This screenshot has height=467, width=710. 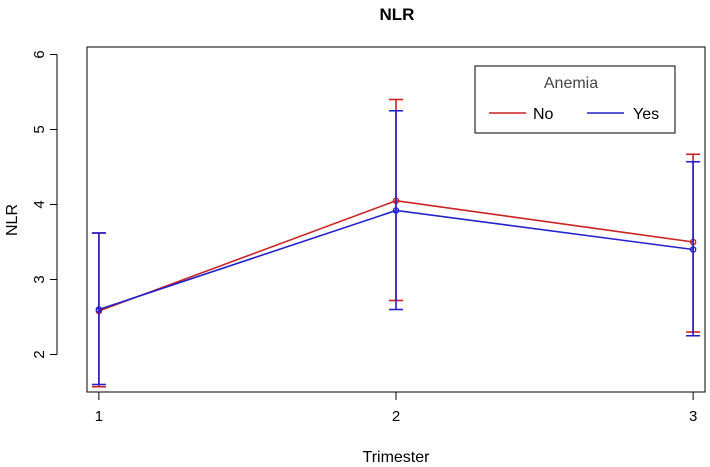 What do you see at coordinates (39, 129) in the screenshot?
I see `y-tick-label: 5` at bounding box center [39, 129].